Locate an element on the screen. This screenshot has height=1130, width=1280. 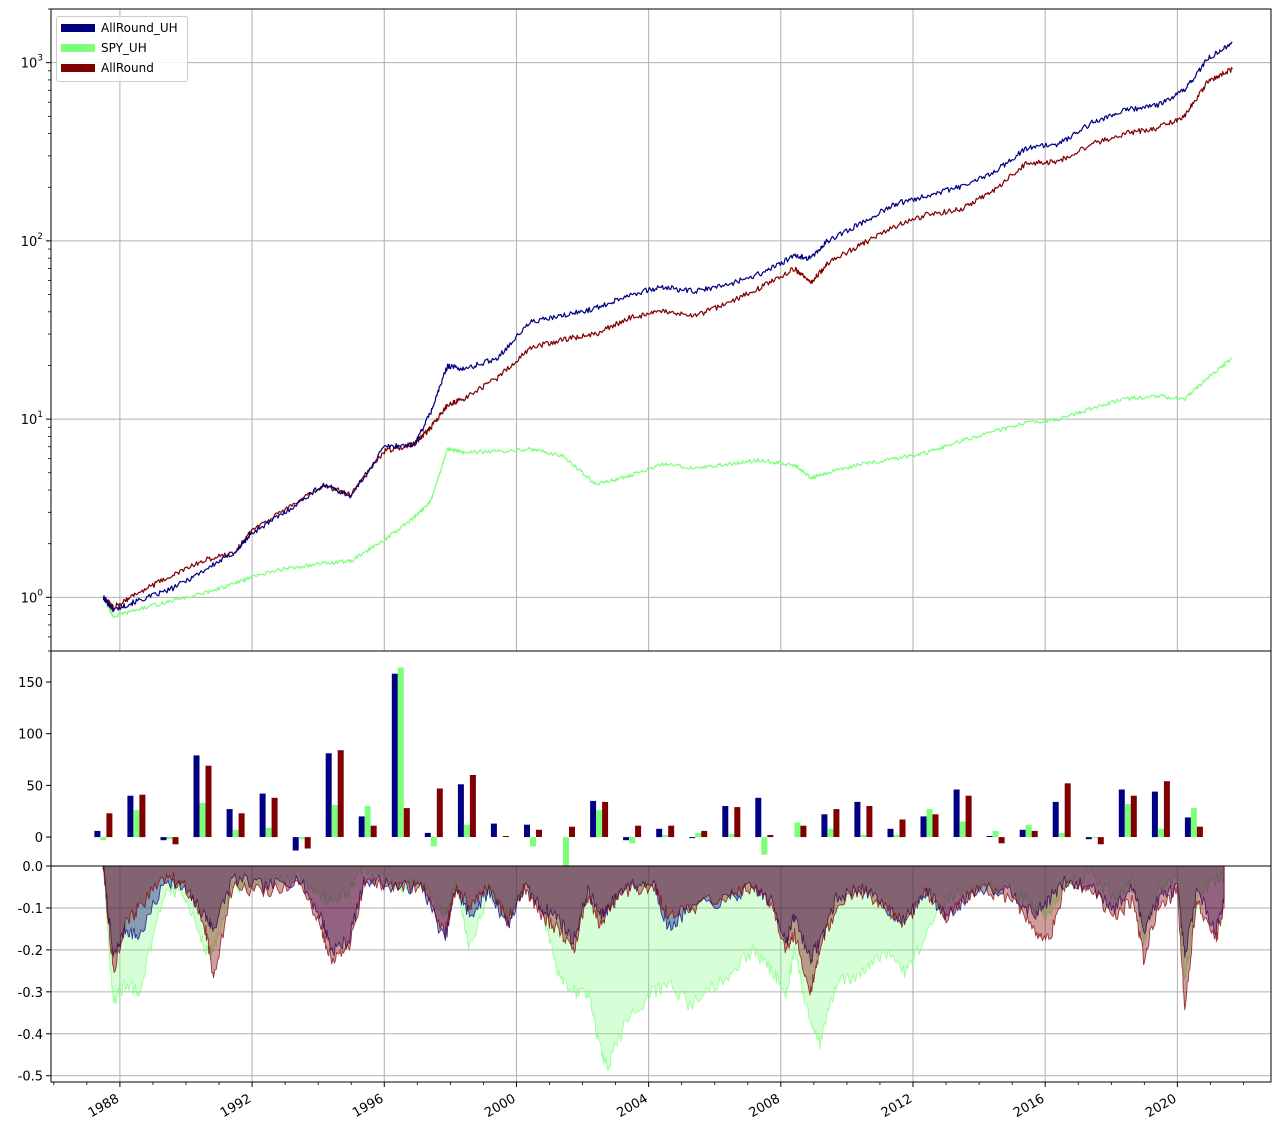
y-tick-label: -0.1 is located at coordinates (30, 909).